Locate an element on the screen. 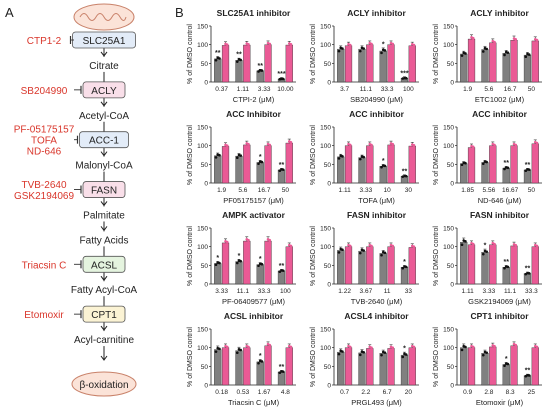 This screenshot has height=418, width=550. x-tick-label: 50 is located at coordinates (532, 190).